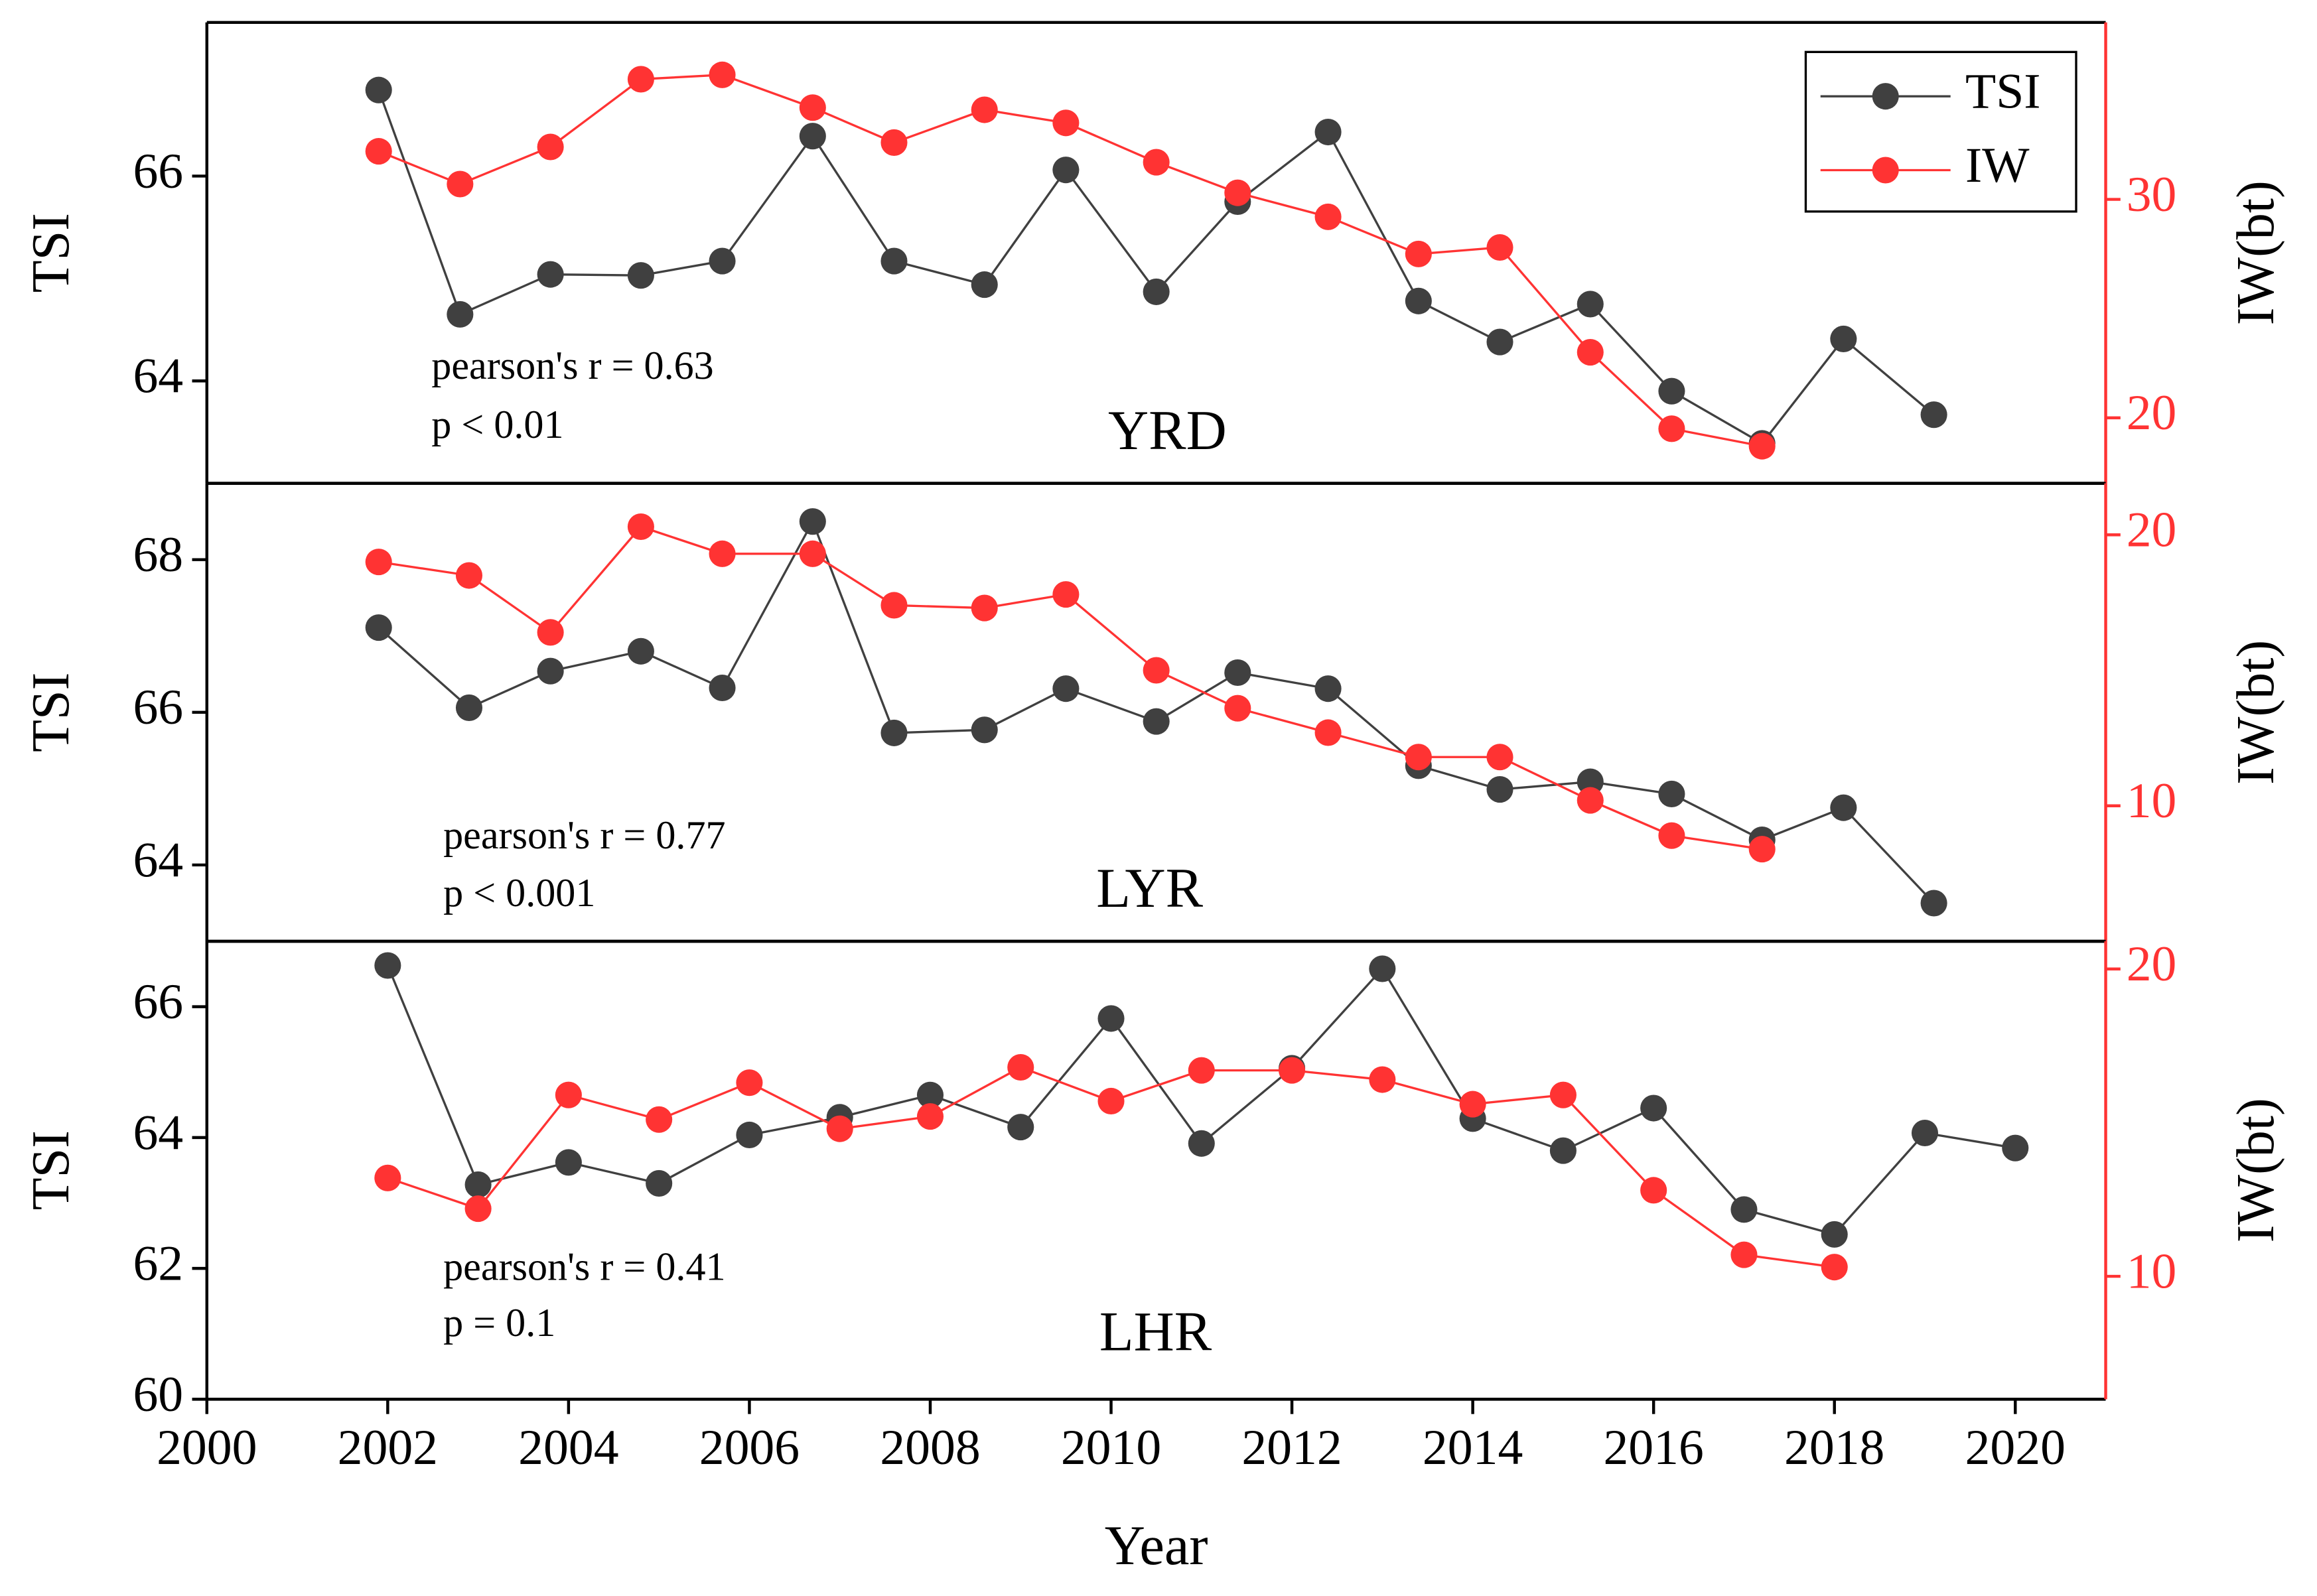  I want to click on y2-tick-label: 10, so click(2152, 801).